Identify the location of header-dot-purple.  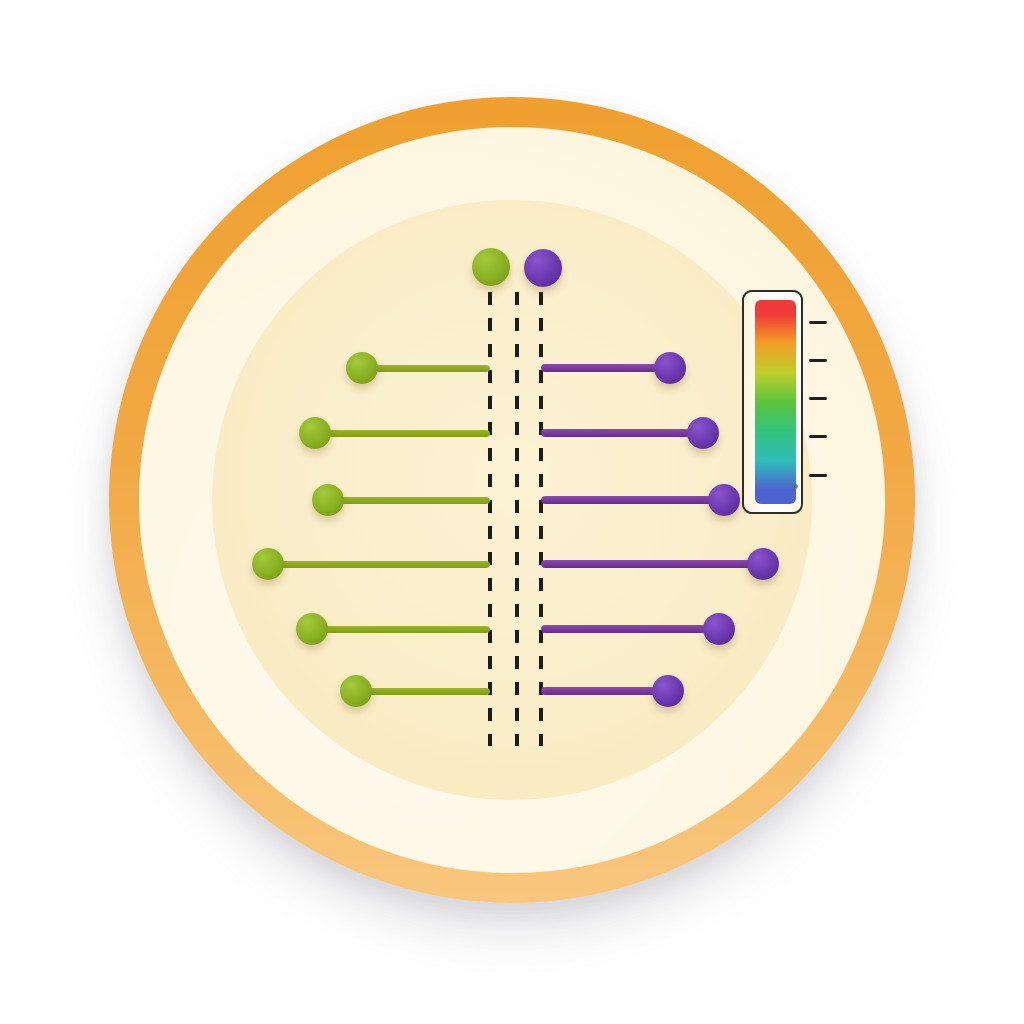
(543, 268).